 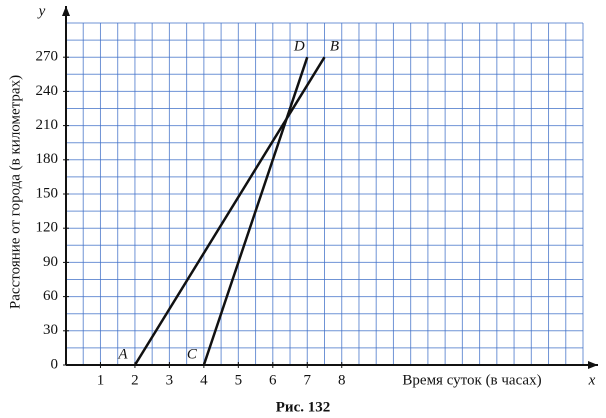 I want to click on line, so click(x=255, y=211).